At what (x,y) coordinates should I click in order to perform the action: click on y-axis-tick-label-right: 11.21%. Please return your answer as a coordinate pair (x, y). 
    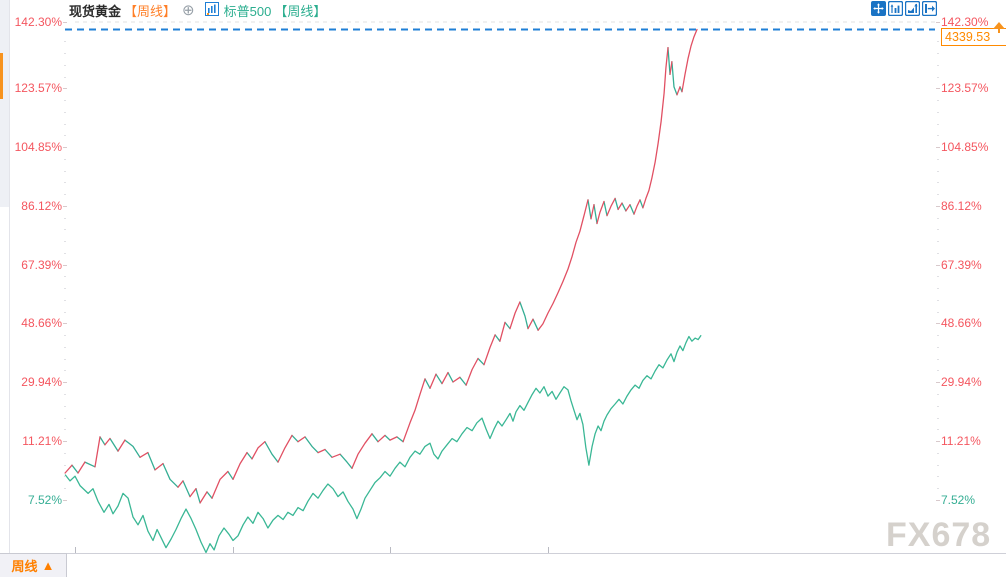
    Looking at the image, I should click on (961, 440).